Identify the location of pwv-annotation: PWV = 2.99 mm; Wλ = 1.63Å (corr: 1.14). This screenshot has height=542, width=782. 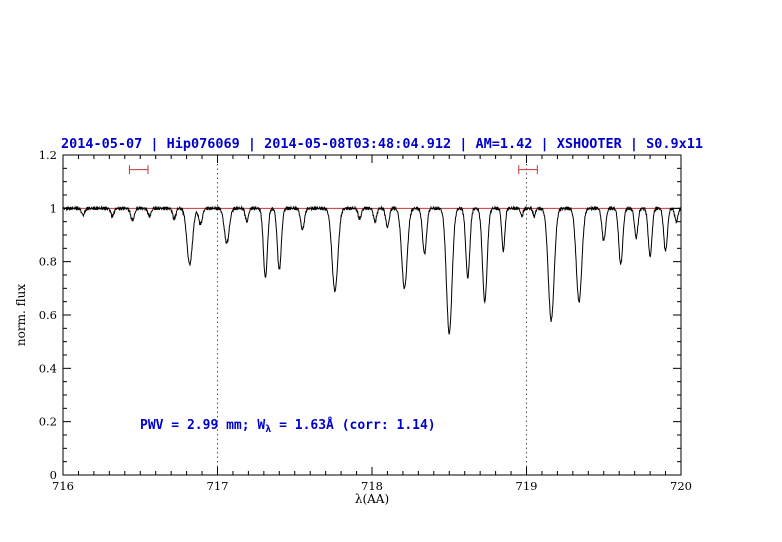
(288, 426).